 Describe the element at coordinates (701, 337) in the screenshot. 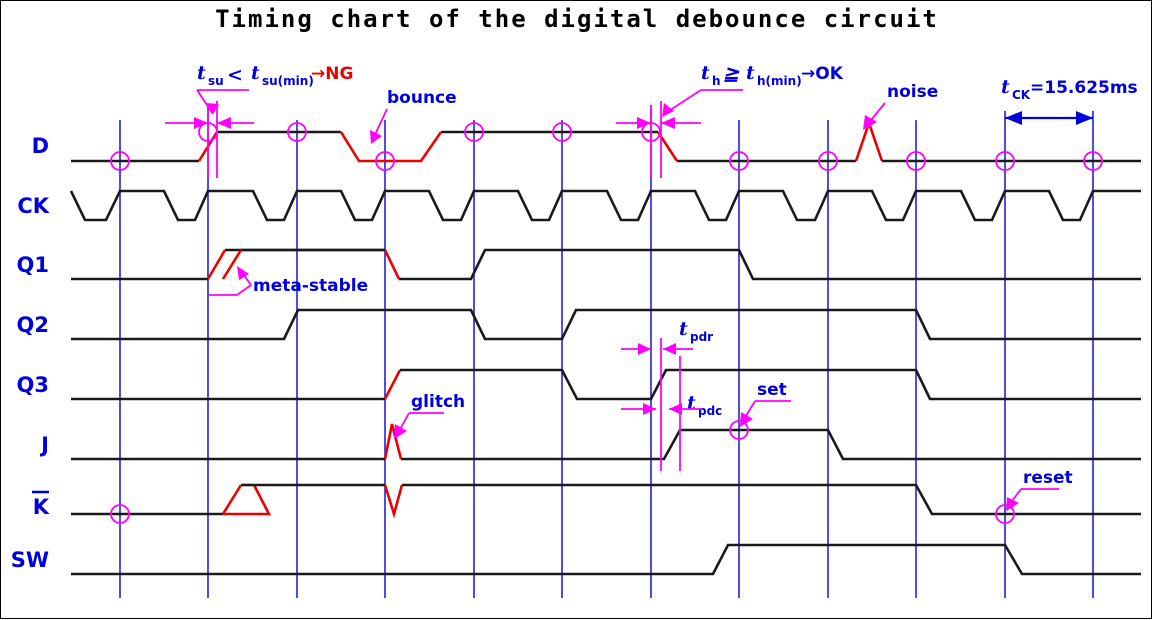

I see `t-pdr-subscript: pdr` at that location.